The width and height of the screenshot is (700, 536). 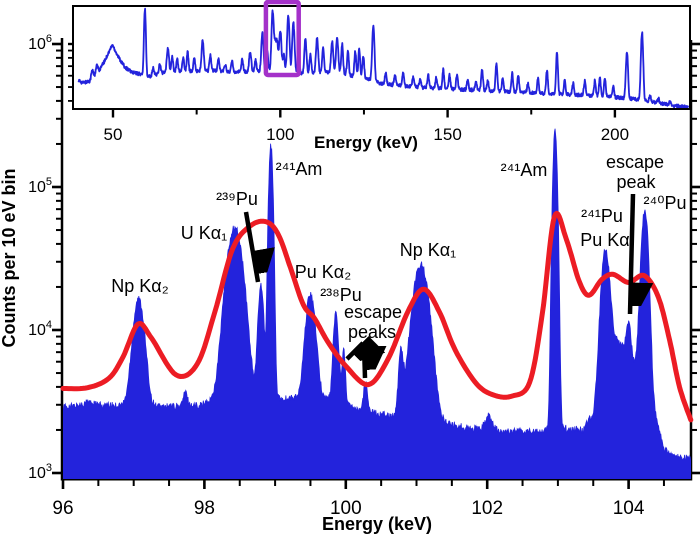 I want to click on overview-x-tick-label: 50, so click(x=113, y=134).